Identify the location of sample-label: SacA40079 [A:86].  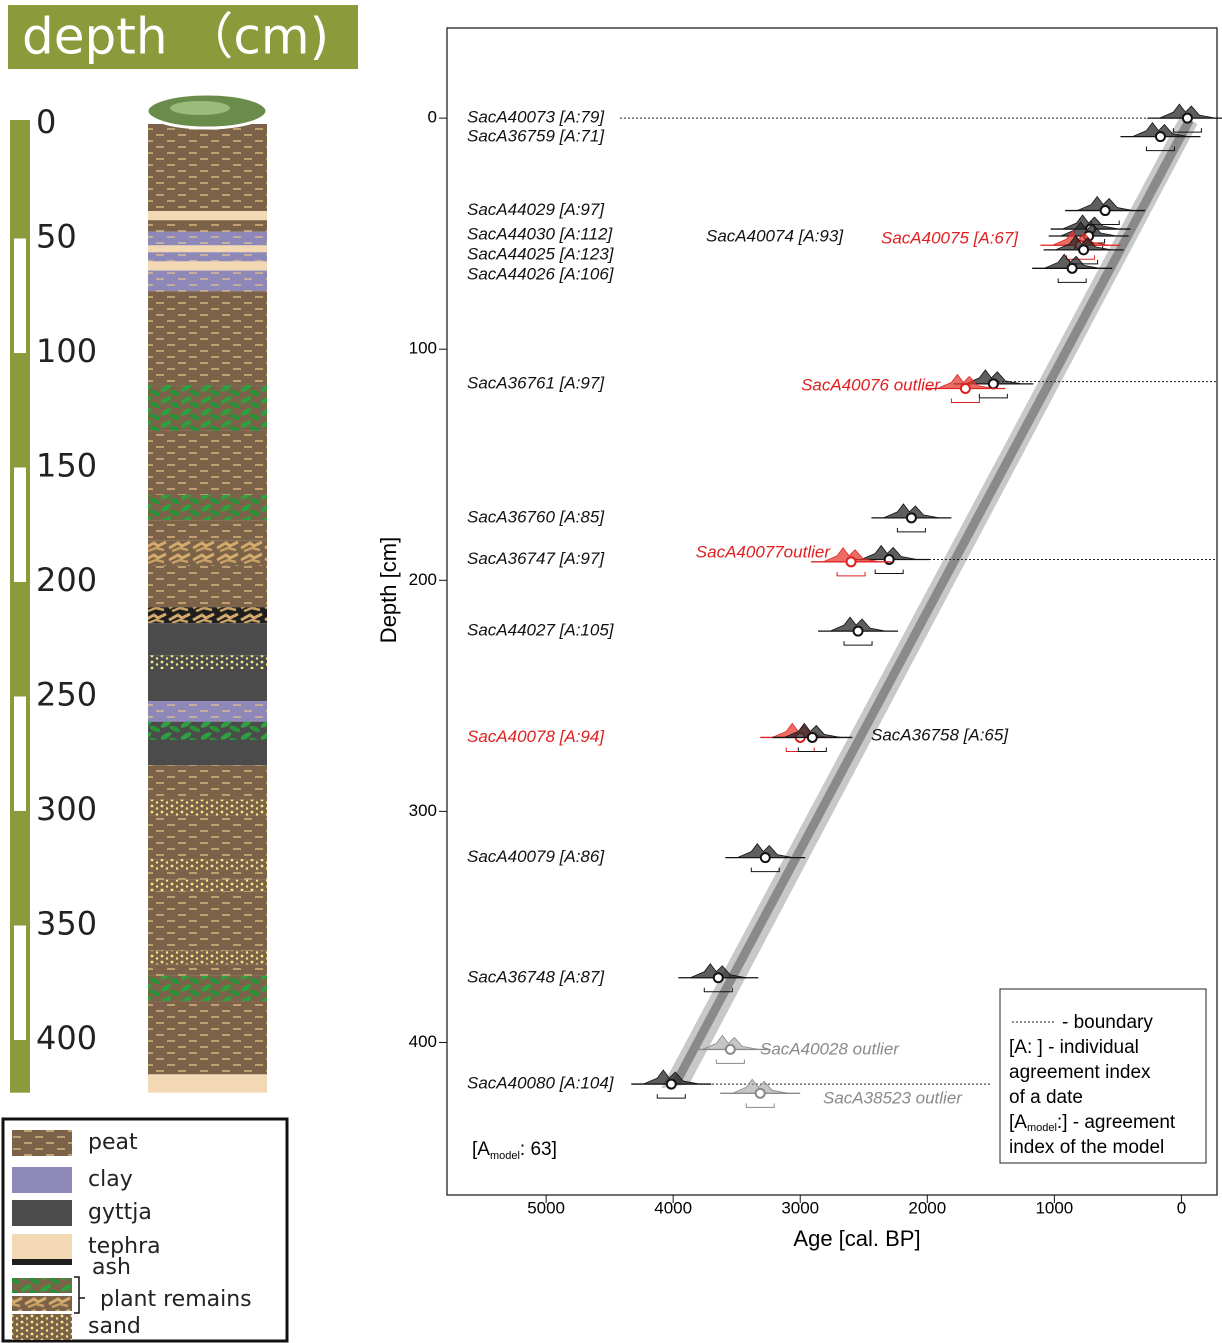
(536, 856).